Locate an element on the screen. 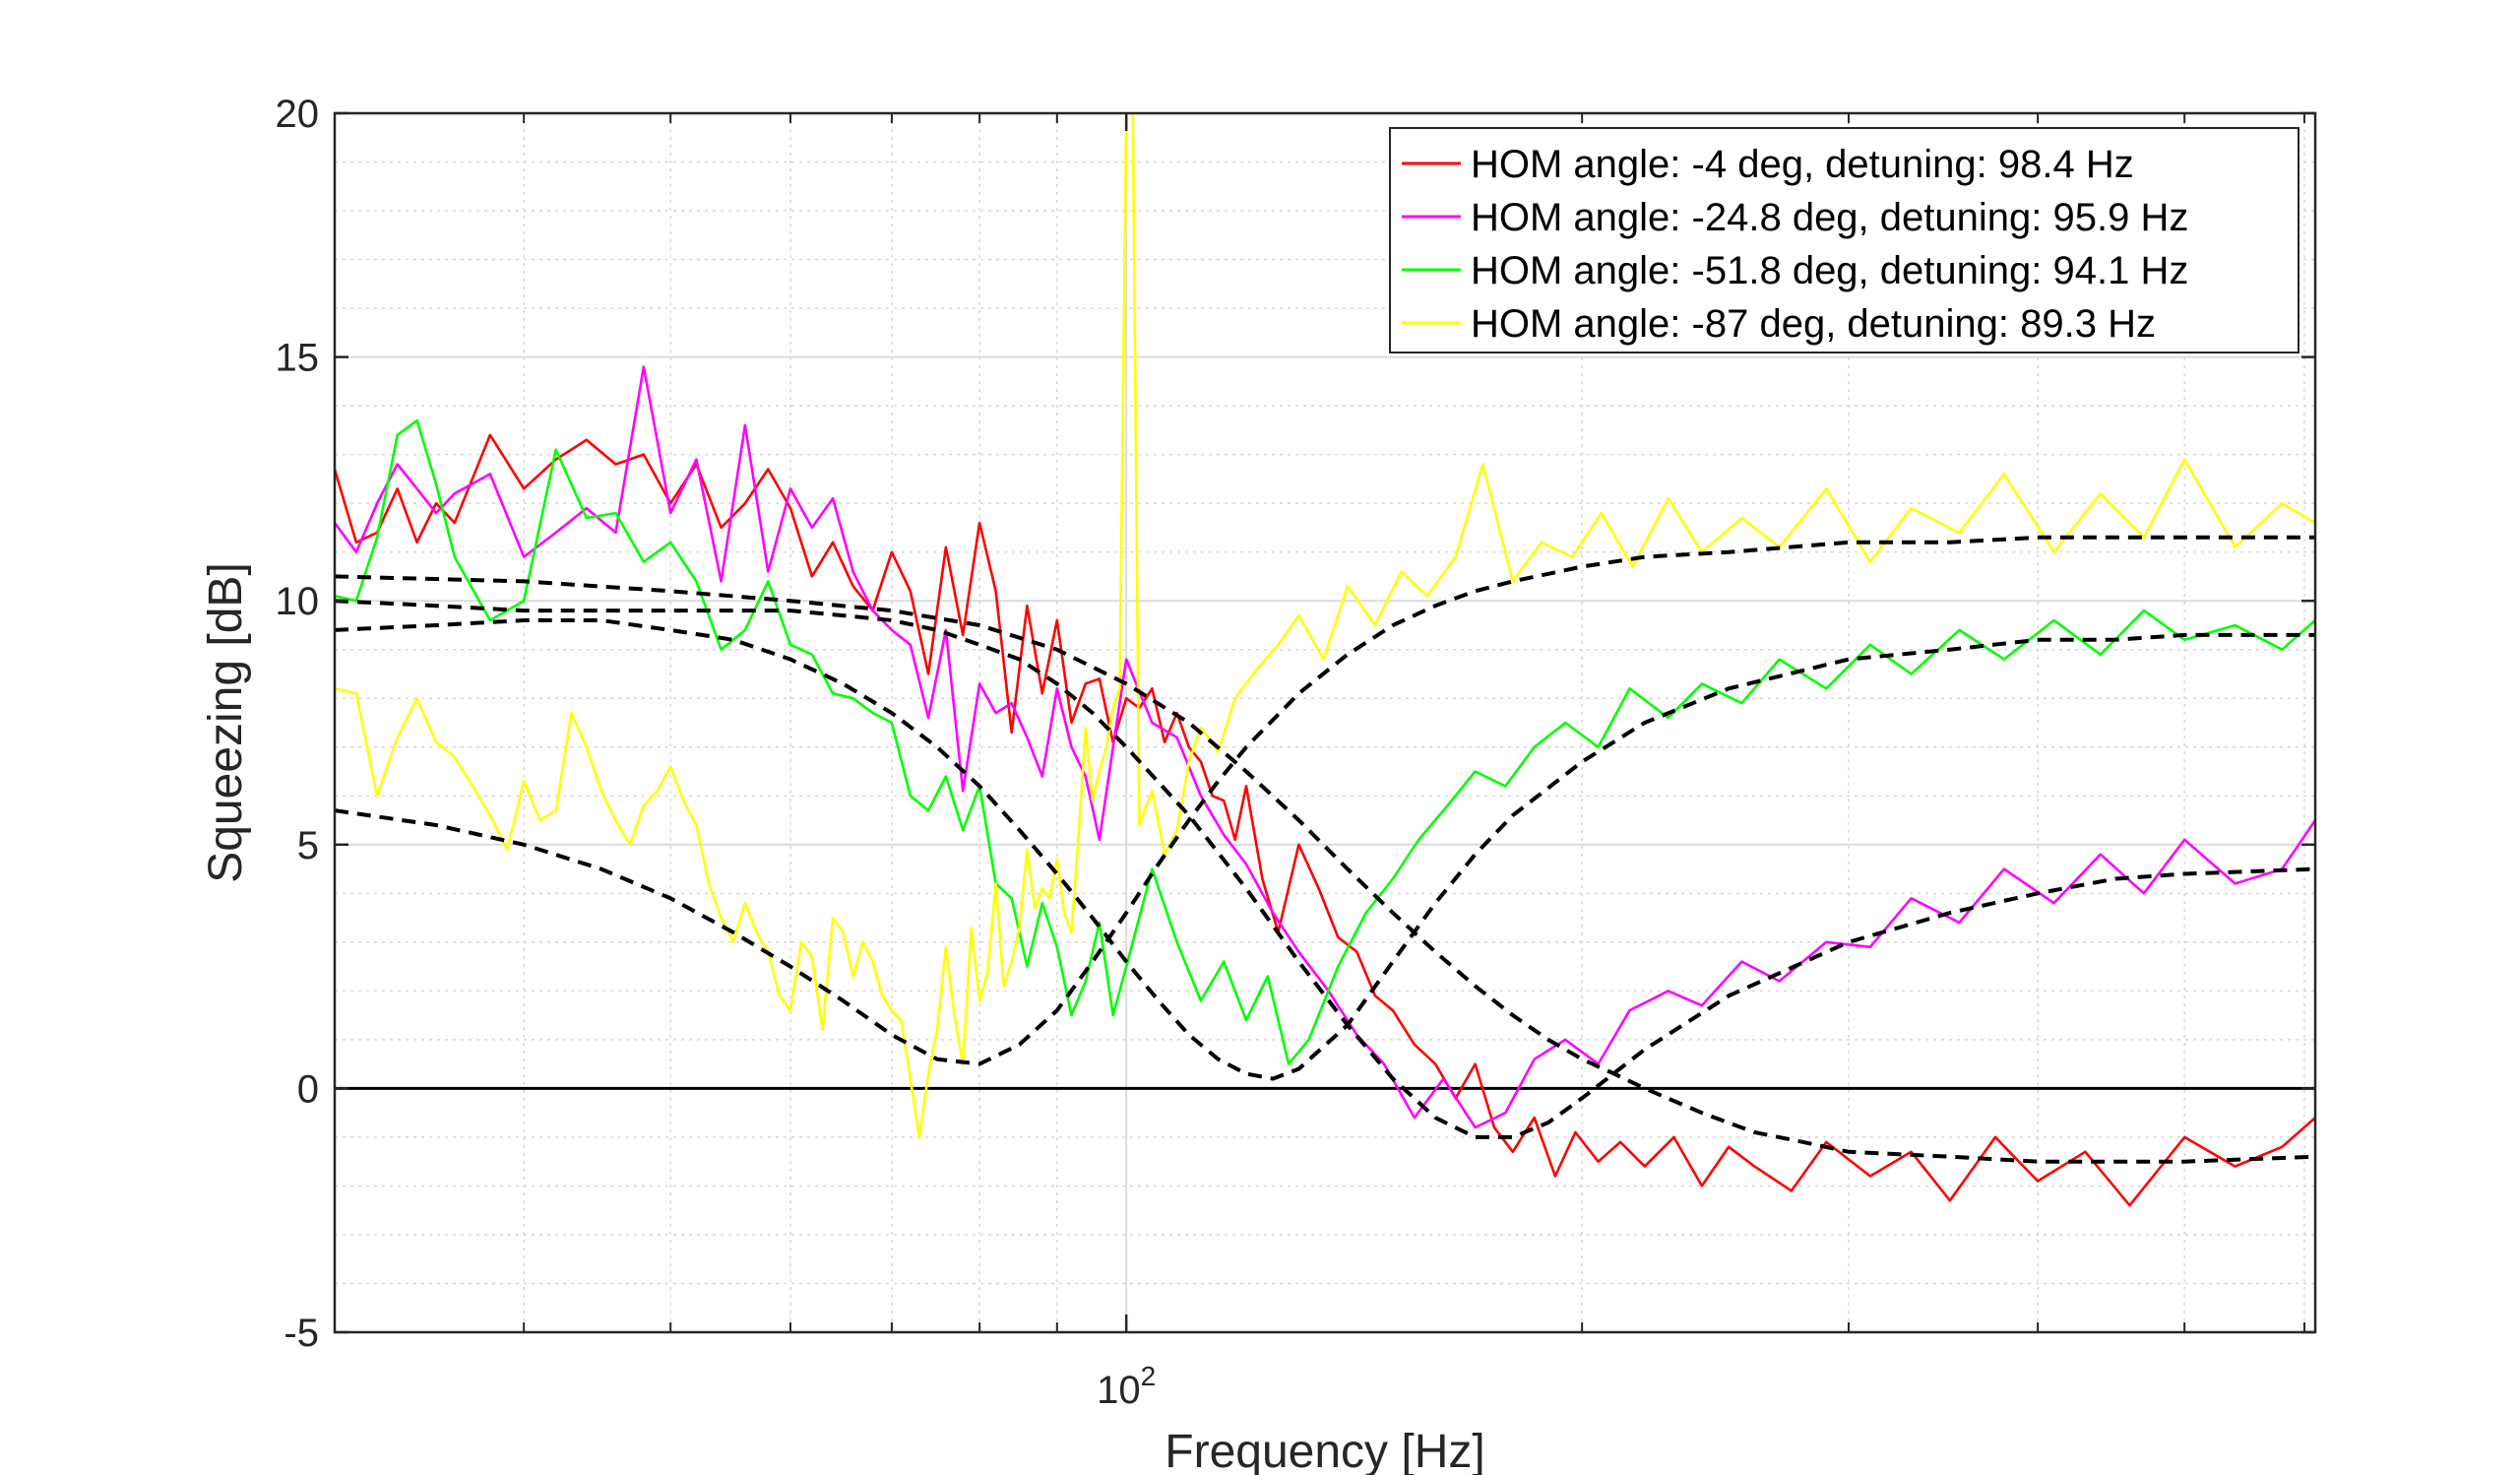  legend-box is located at coordinates (1844, 240).